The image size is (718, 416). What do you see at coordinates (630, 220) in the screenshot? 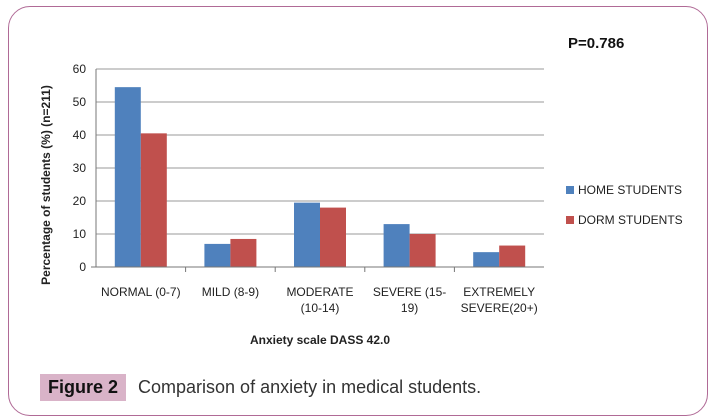
I see `legend-label: DORM STUDENTS` at bounding box center [630, 220].